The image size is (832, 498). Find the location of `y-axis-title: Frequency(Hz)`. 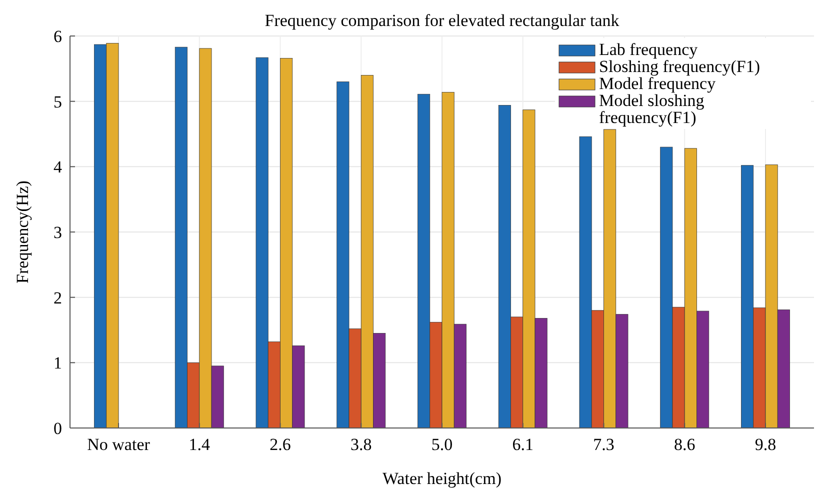

y-axis-title: Frequency(Hz) is located at coordinates (22, 232).